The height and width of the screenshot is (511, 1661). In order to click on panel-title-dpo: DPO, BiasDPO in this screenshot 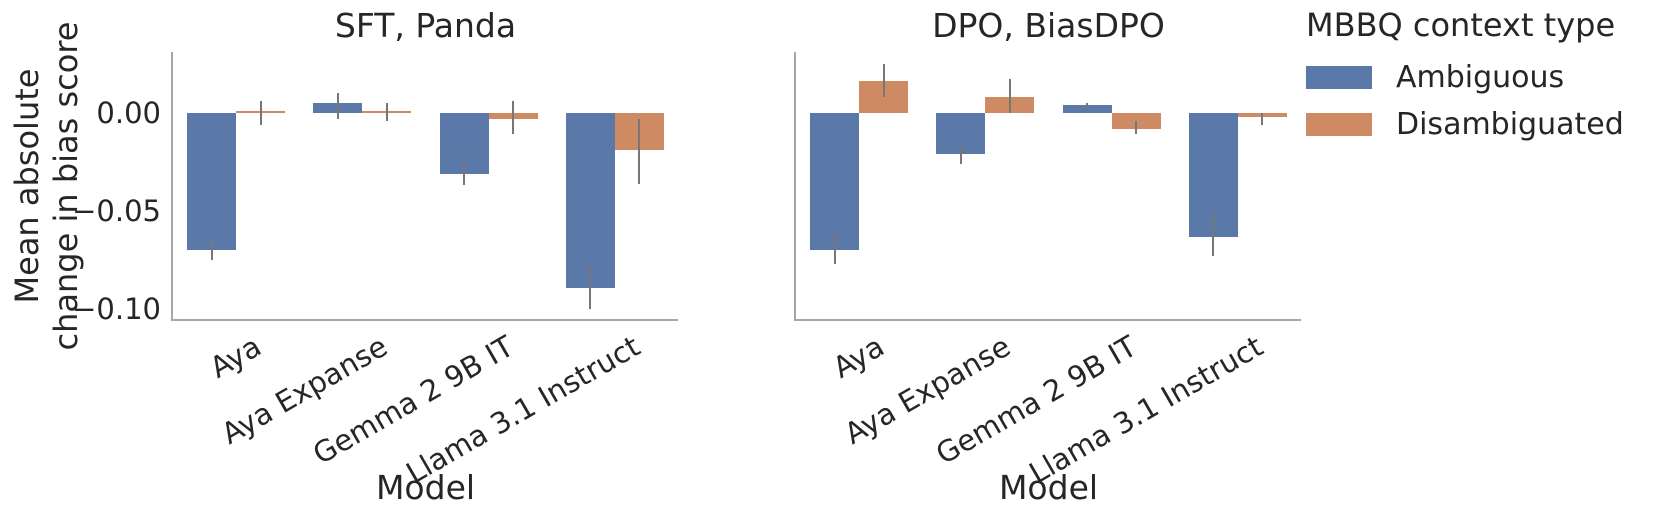, I will do `click(1048, 25)`.